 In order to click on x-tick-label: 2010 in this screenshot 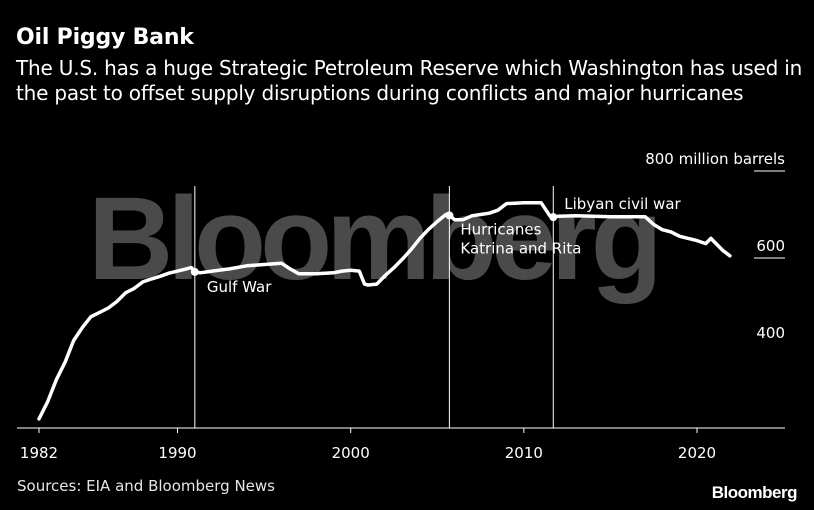, I will do `click(524, 453)`.